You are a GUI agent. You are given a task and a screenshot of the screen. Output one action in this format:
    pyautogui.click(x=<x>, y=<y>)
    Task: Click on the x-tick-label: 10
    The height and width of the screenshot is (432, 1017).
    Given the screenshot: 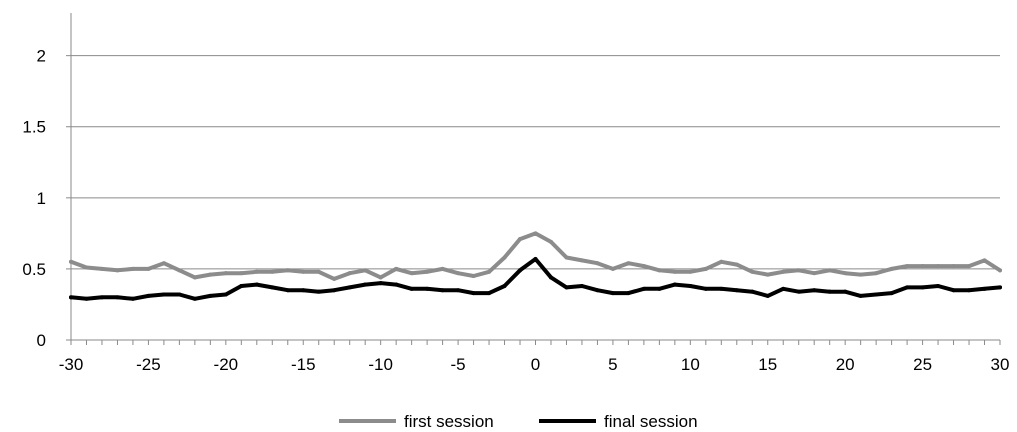 What is the action you would take?
    pyautogui.click(x=690, y=364)
    